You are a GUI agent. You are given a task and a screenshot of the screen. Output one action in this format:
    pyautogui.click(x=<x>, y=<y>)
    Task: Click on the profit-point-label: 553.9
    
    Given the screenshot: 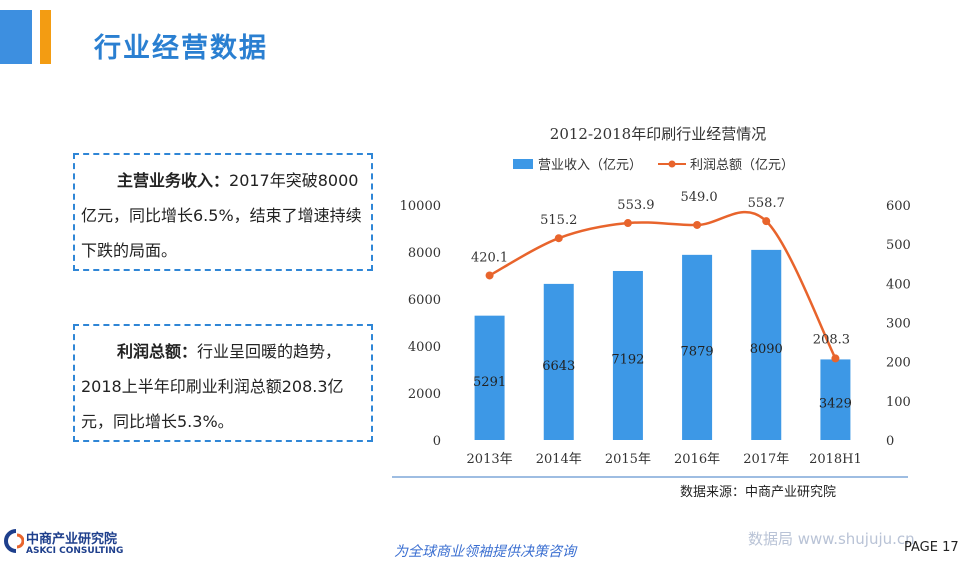 What is the action you would take?
    pyautogui.click(x=635, y=205)
    